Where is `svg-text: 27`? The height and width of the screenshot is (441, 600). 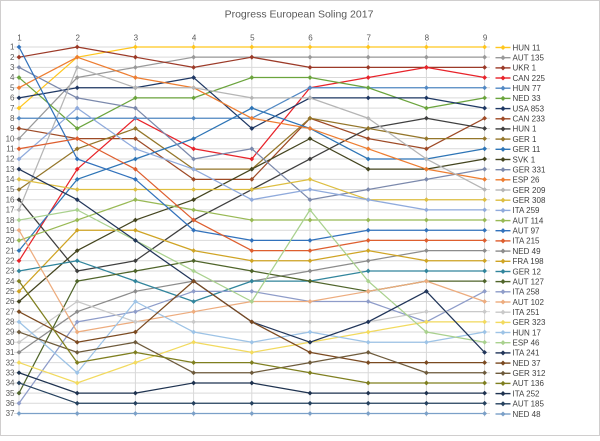
svg-text: 27 is located at coordinates (10, 311).